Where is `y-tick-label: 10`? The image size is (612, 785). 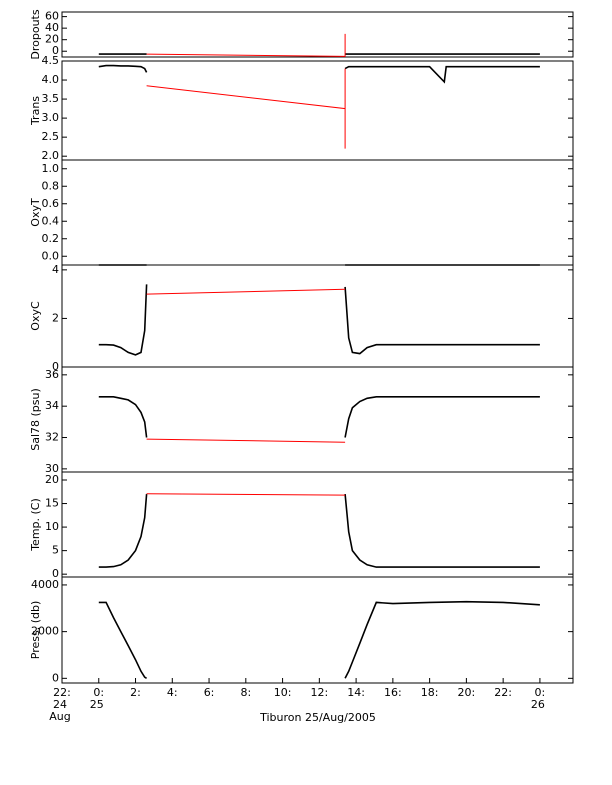 y-tick-label: 10 is located at coordinates (52, 526).